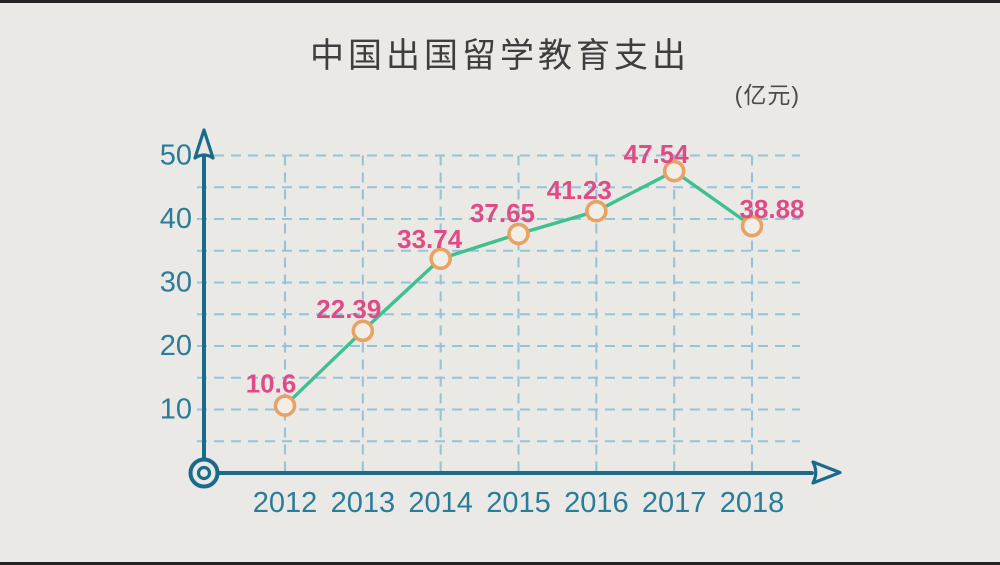 This screenshot has width=1000, height=565. I want to click on letterbox-bar-top, so click(500, 1).